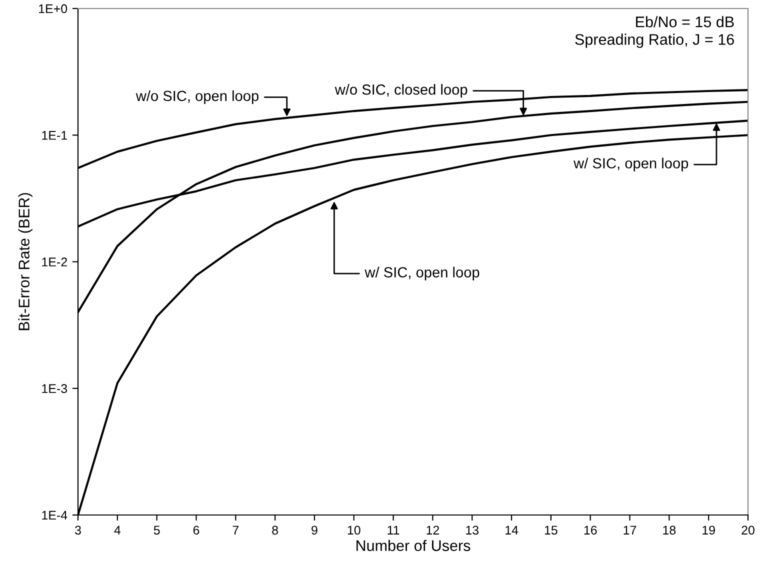 The height and width of the screenshot is (569, 769). What do you see at coordinates (590, 530) in the screenshot?
I see `x-tick-label: 16` at bounding box center [590, 530].